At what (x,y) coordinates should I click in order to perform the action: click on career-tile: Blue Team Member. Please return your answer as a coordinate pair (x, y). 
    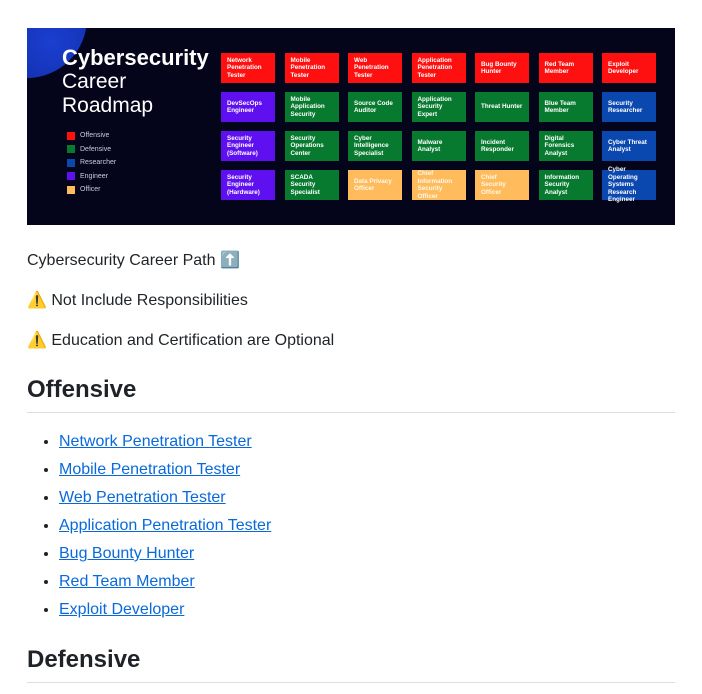
    Looking at the image, I should click on (565, 107).